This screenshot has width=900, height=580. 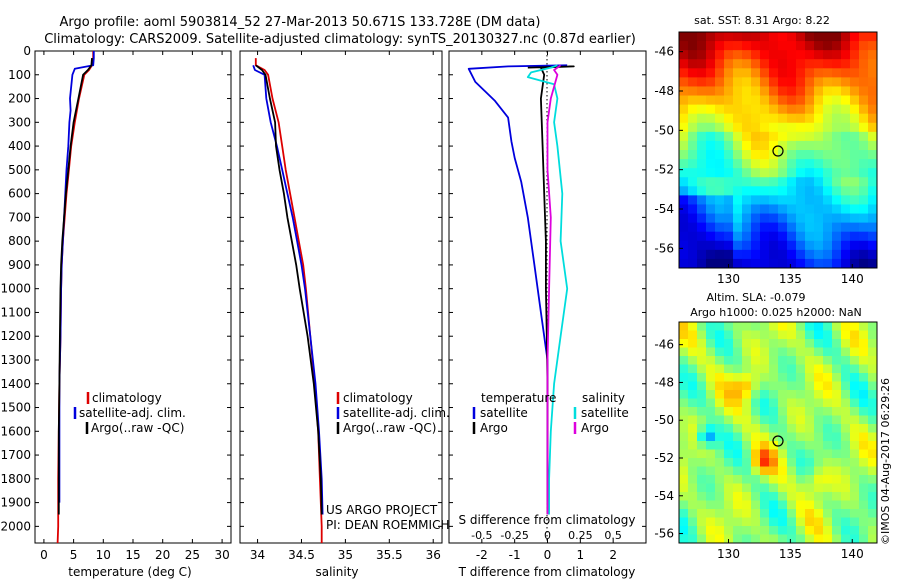 What do you see at coordinates (514, 413) in the screenshot?
I see `difference-legend-temperature: temperature satellite Argo` at bounding box center [514, 413].